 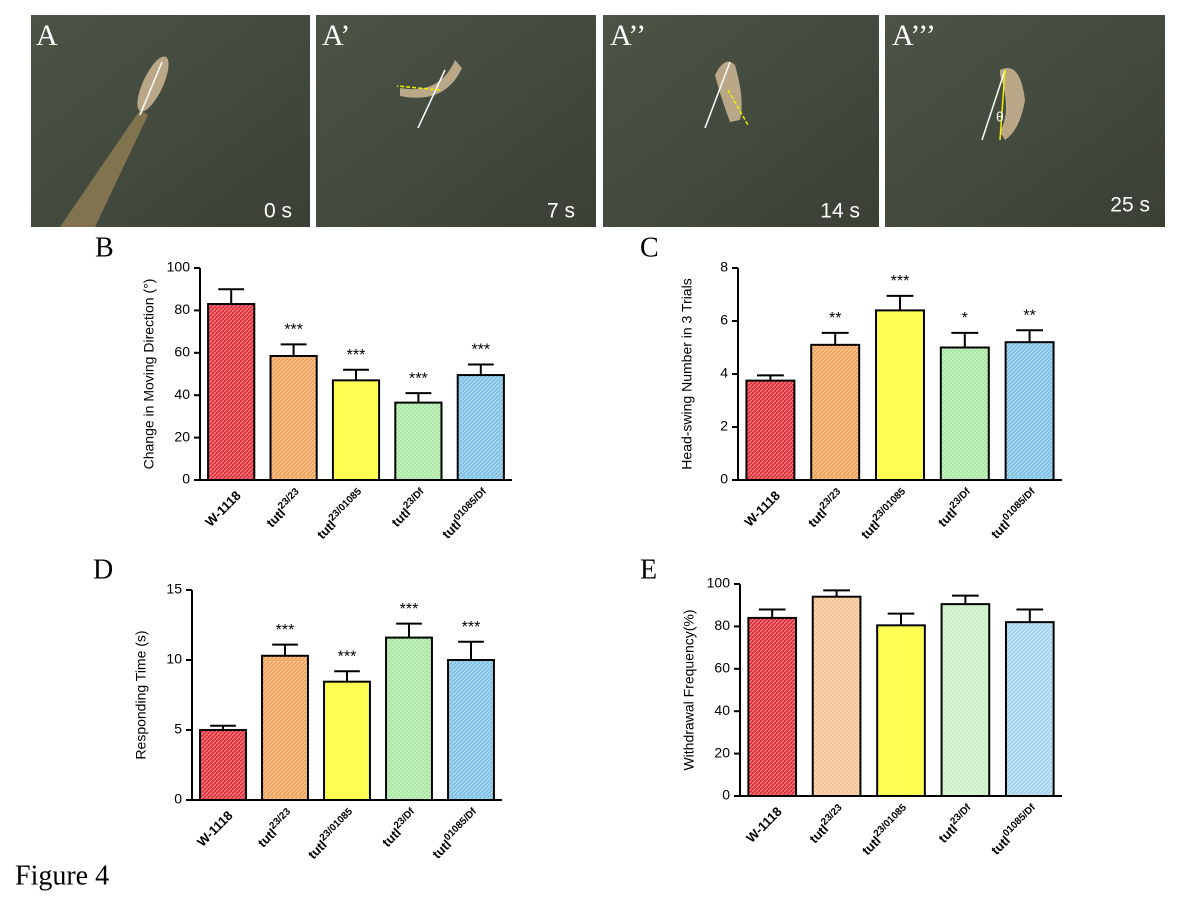 I want to click on y-tick-label: 6, so click(x=724, y=320).